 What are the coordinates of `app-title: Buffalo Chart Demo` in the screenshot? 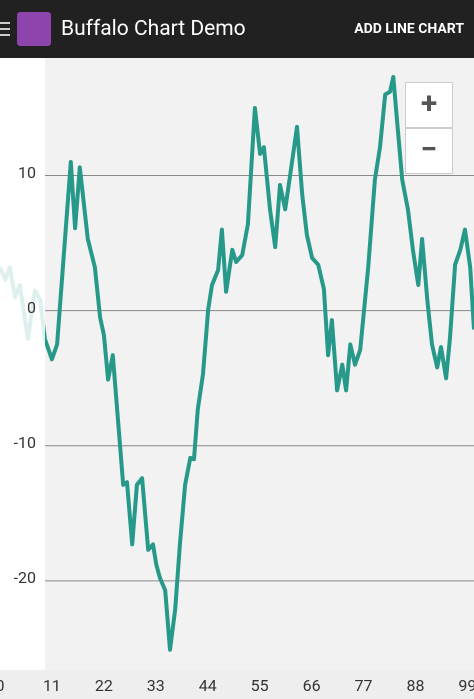 It's located at (153, 29).